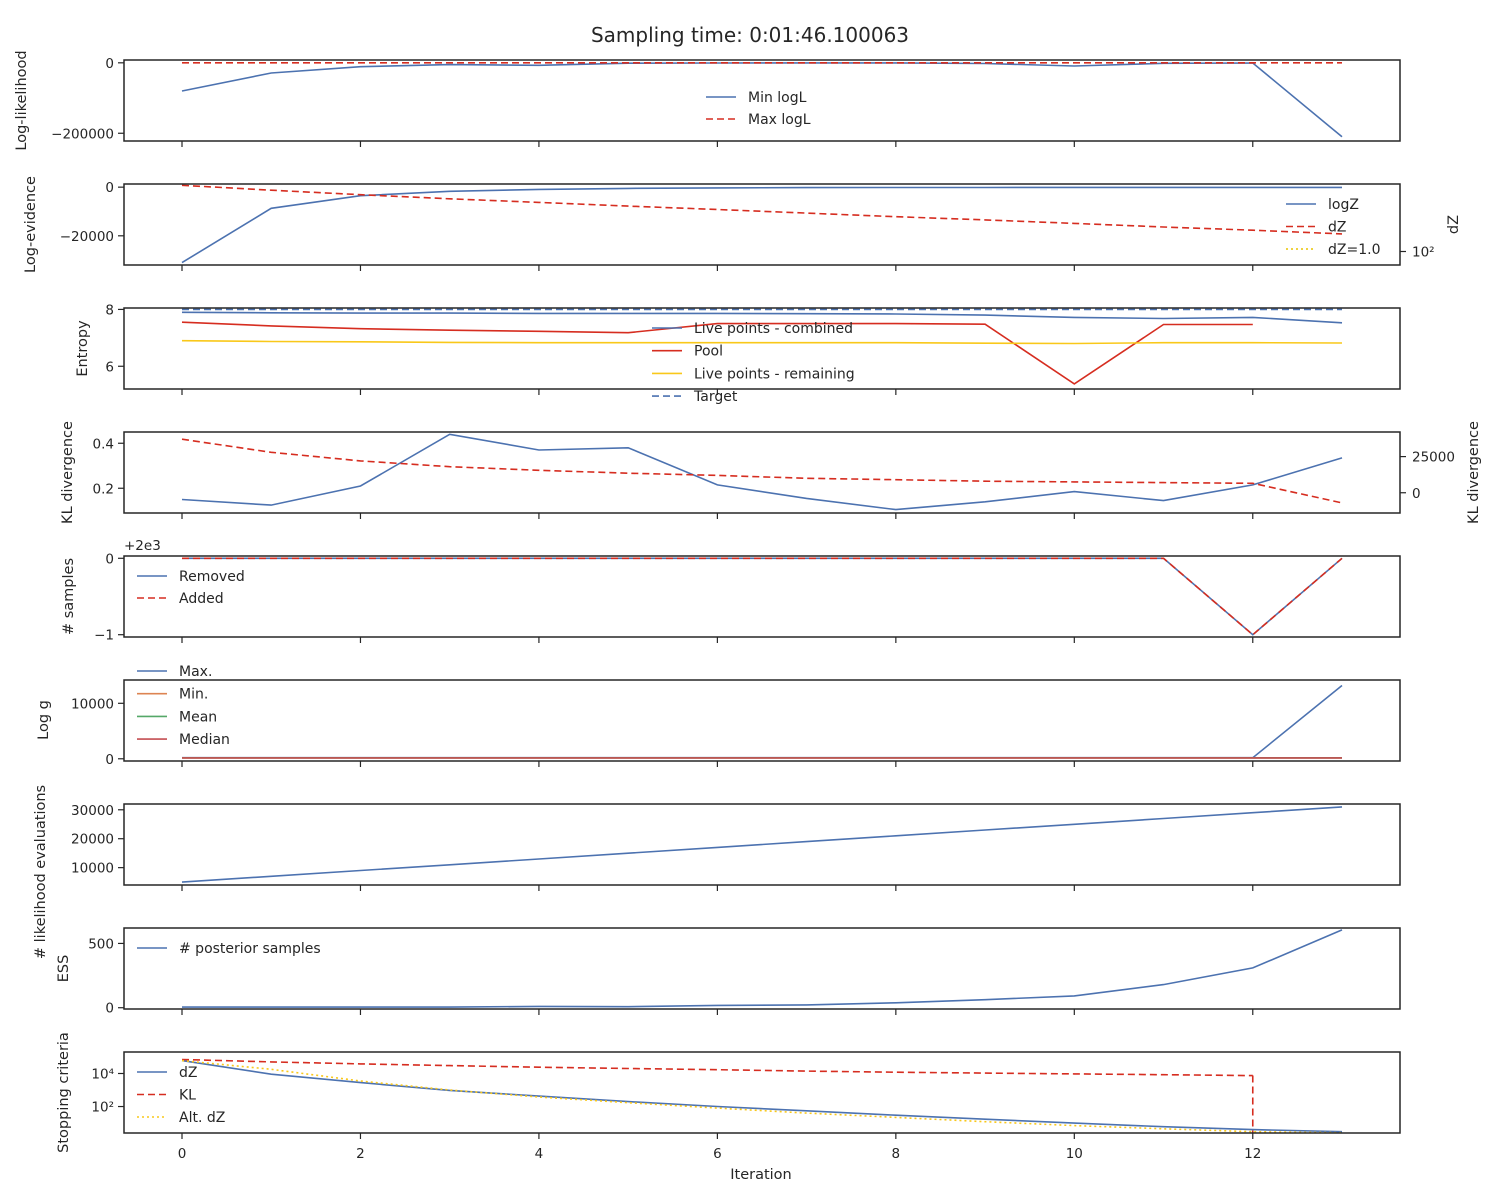 The image size is (1500, 1200). I want to click on panel-1-plot-area, so click(762, 99).